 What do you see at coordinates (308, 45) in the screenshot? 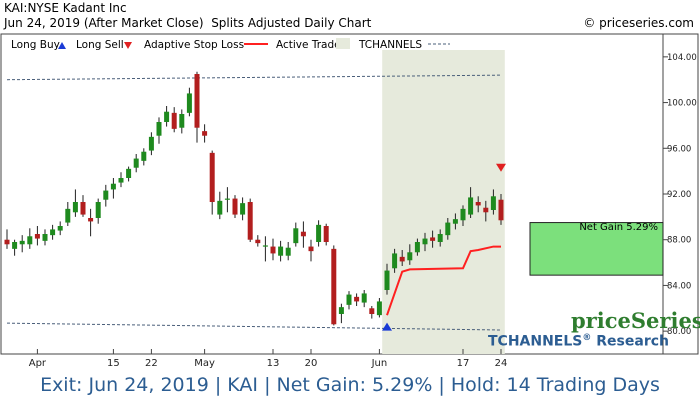
I see `legend-active-trade-label: Active Trade` at bounding box center [308, 45].